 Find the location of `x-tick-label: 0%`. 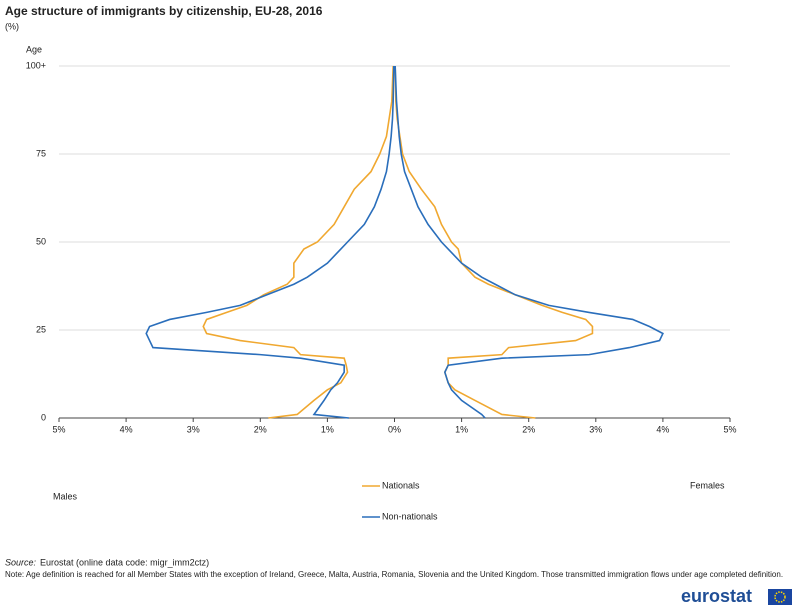

x-tick-label: 0% is located at coordinates (394, 429).